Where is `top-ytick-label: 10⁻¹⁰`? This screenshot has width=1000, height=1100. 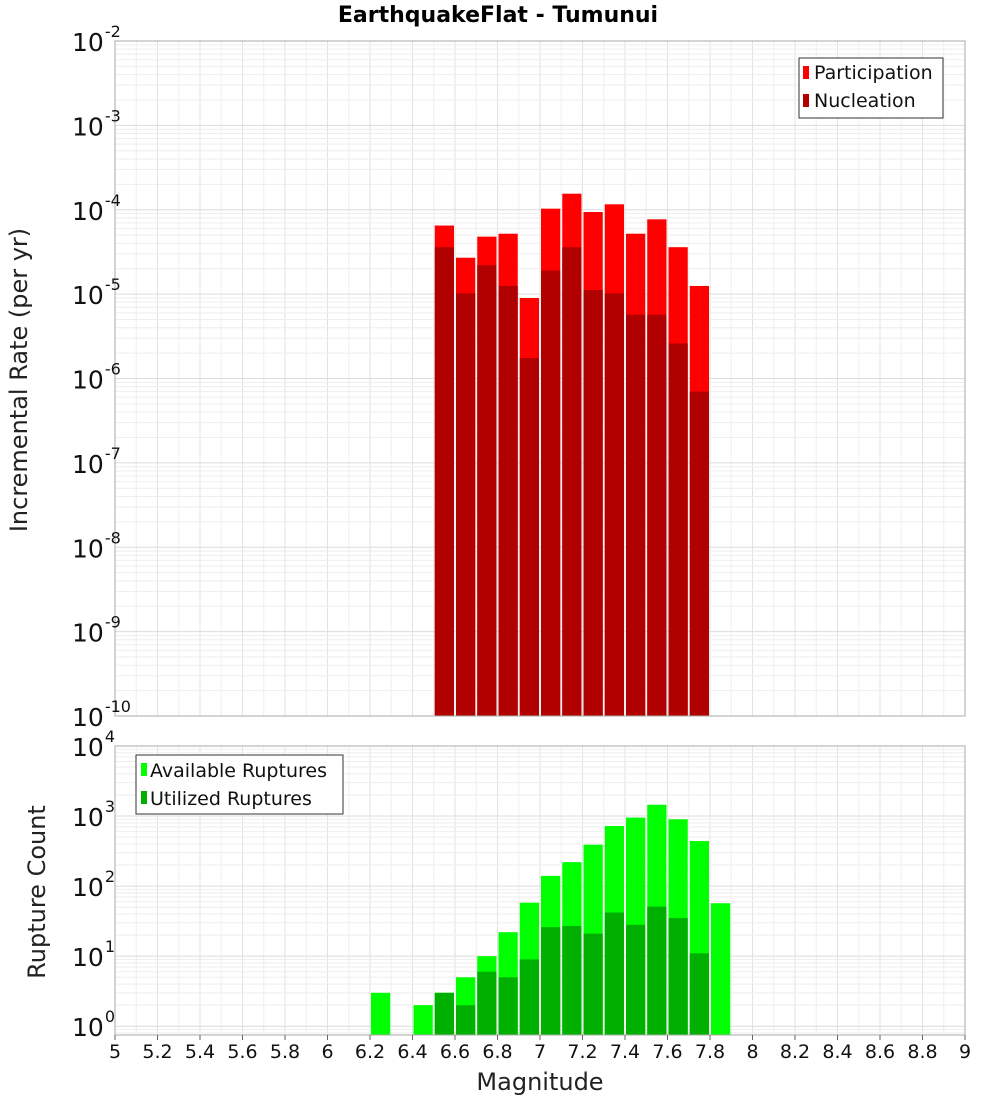 top-ytick-label: 10⁻¹⁰ is located at coordinates (101, 714).